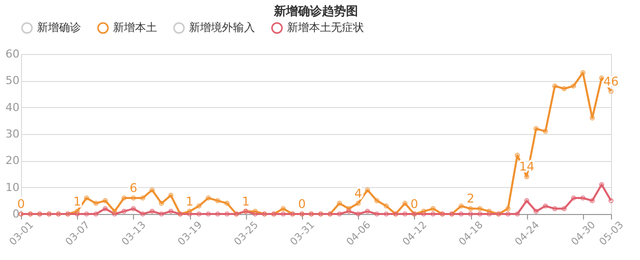  I want to click on y-tick-label: 10, so click(13, 187).